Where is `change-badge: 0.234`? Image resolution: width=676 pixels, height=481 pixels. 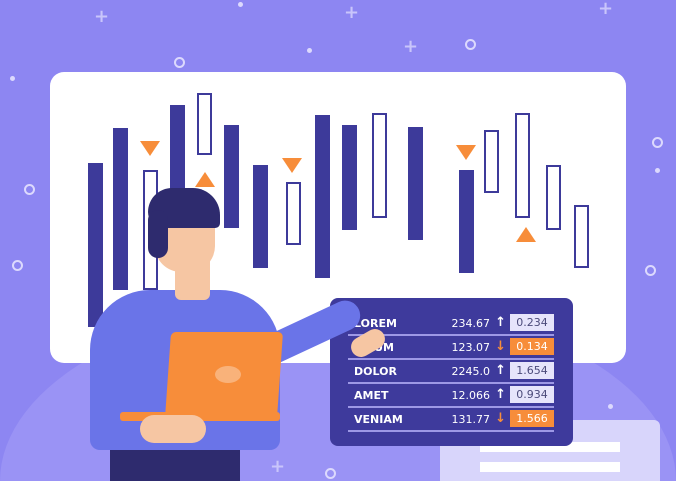
change-badge: 0.234 is located at coordinates (532, 322).